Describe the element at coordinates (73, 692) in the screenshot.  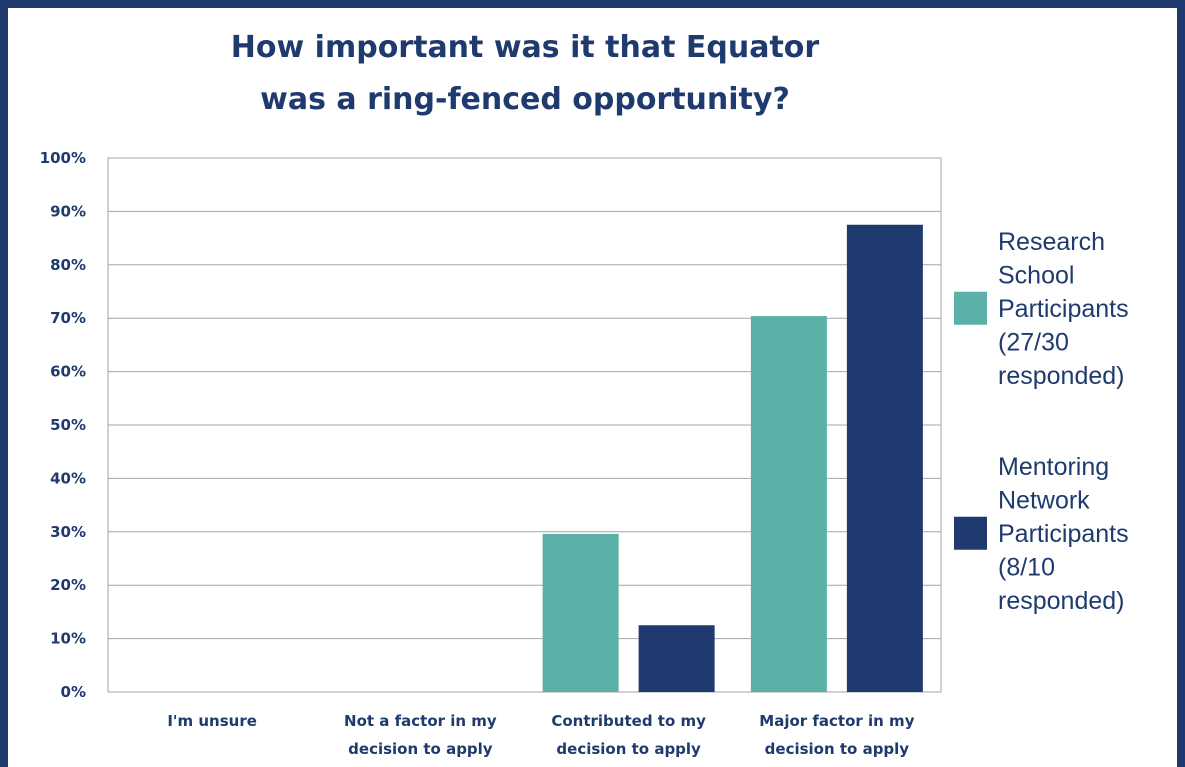
I see `y-tick-label: 0%` at that location.